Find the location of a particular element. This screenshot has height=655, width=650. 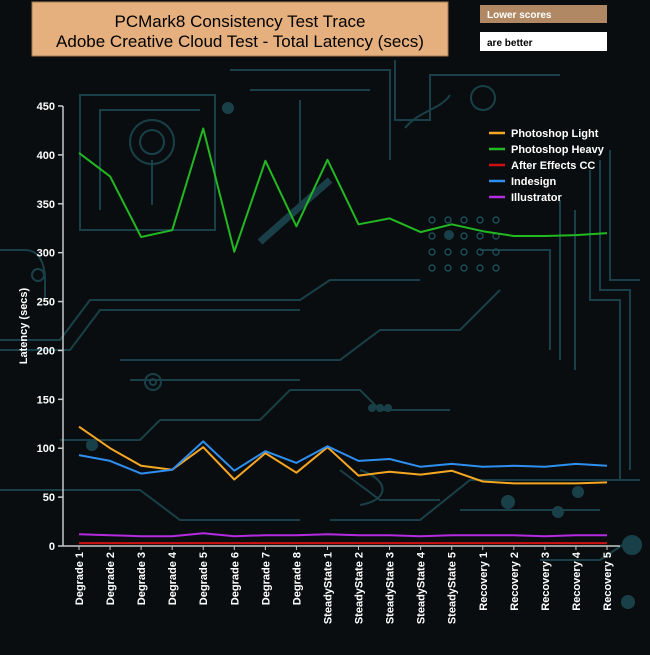

y-tick-label: 300 is located at coordinates (46, 254).